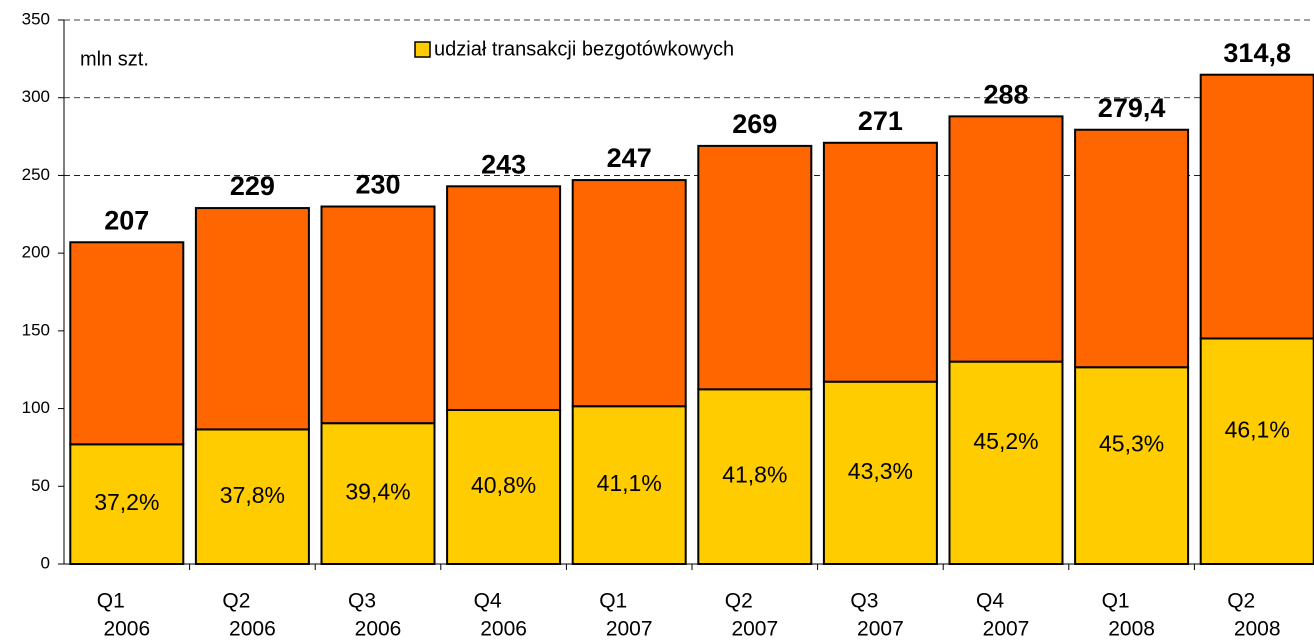 Image resolution: width=1314 pixels, height=642 pixels. I want to click on total-label: 230, so click(377, 185).